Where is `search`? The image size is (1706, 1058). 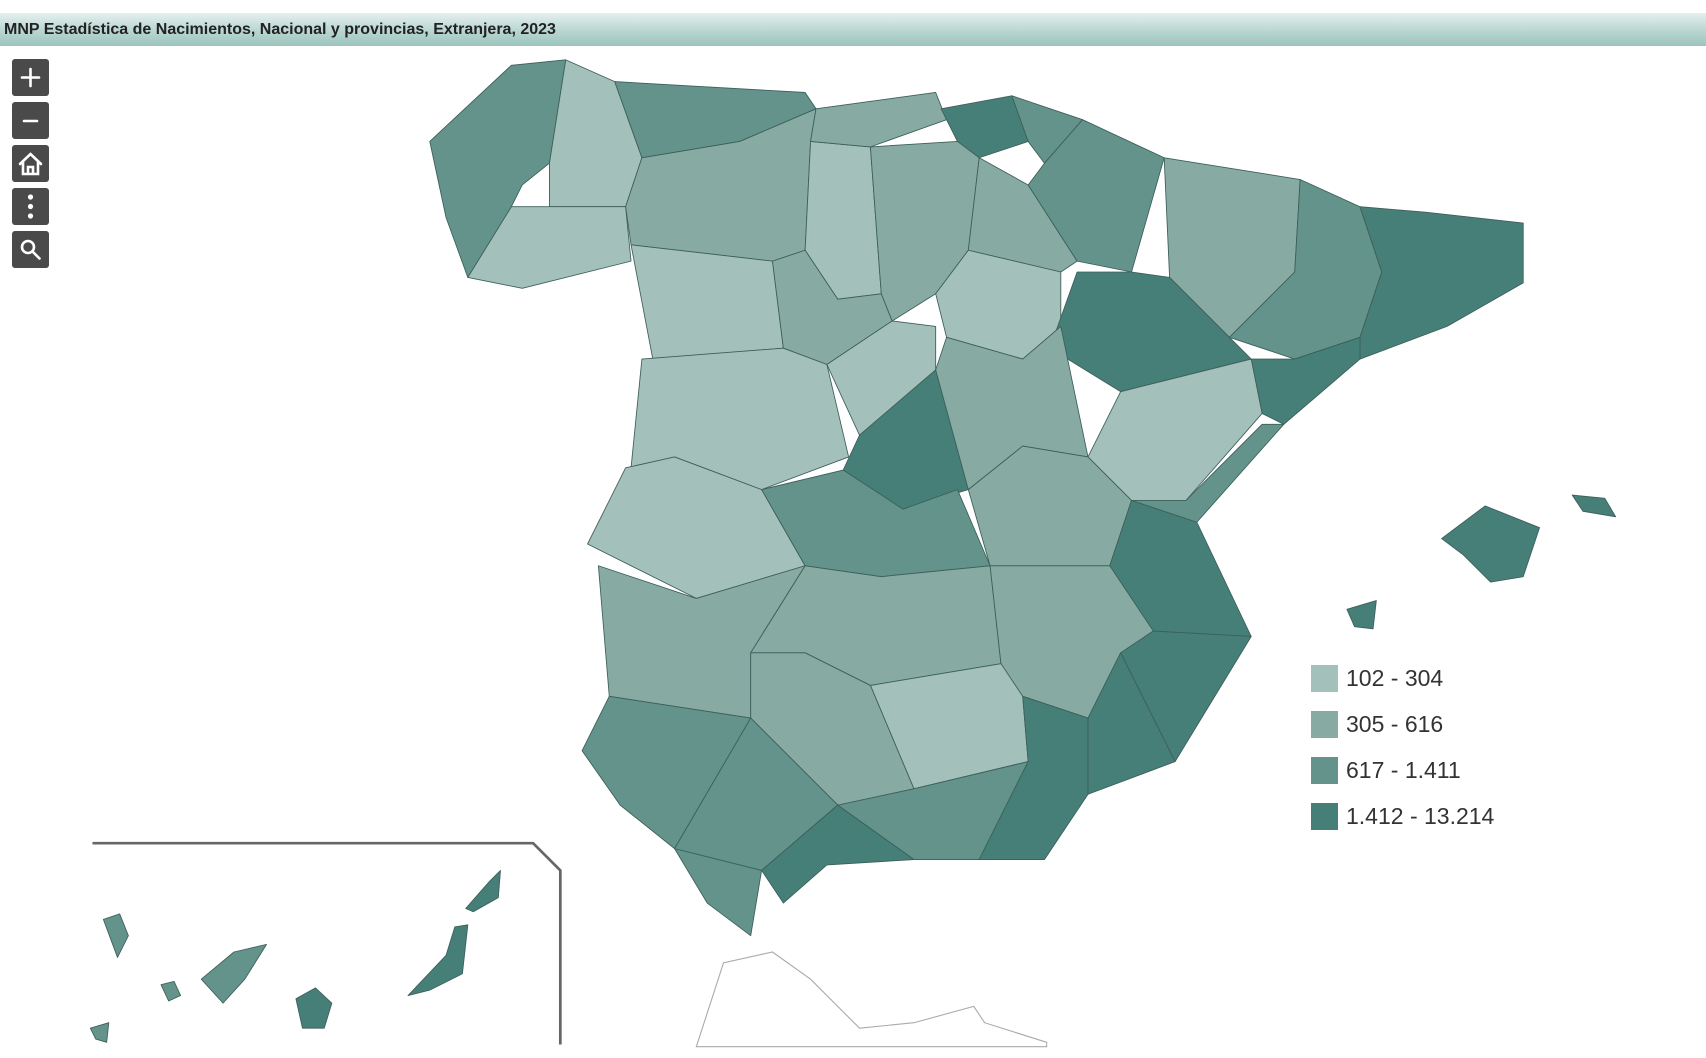
search is located at coordinates (30, 249).